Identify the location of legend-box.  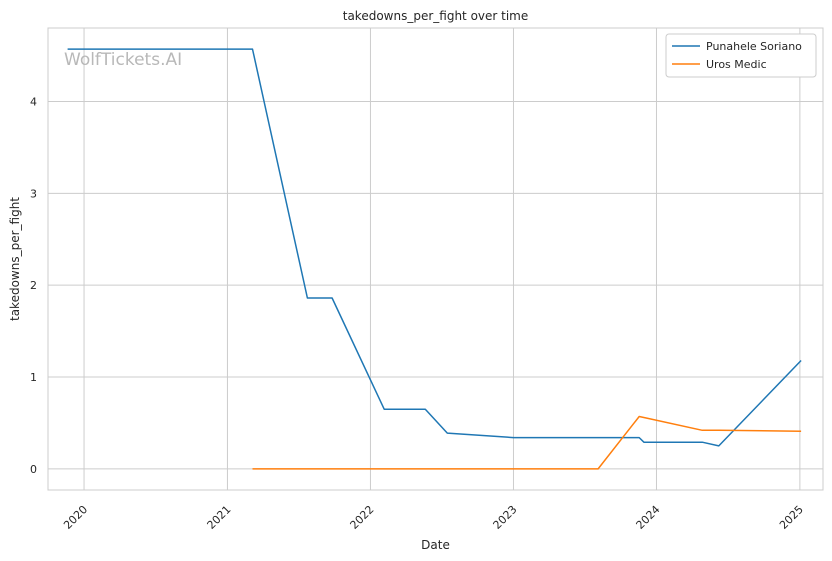
(741, 55).